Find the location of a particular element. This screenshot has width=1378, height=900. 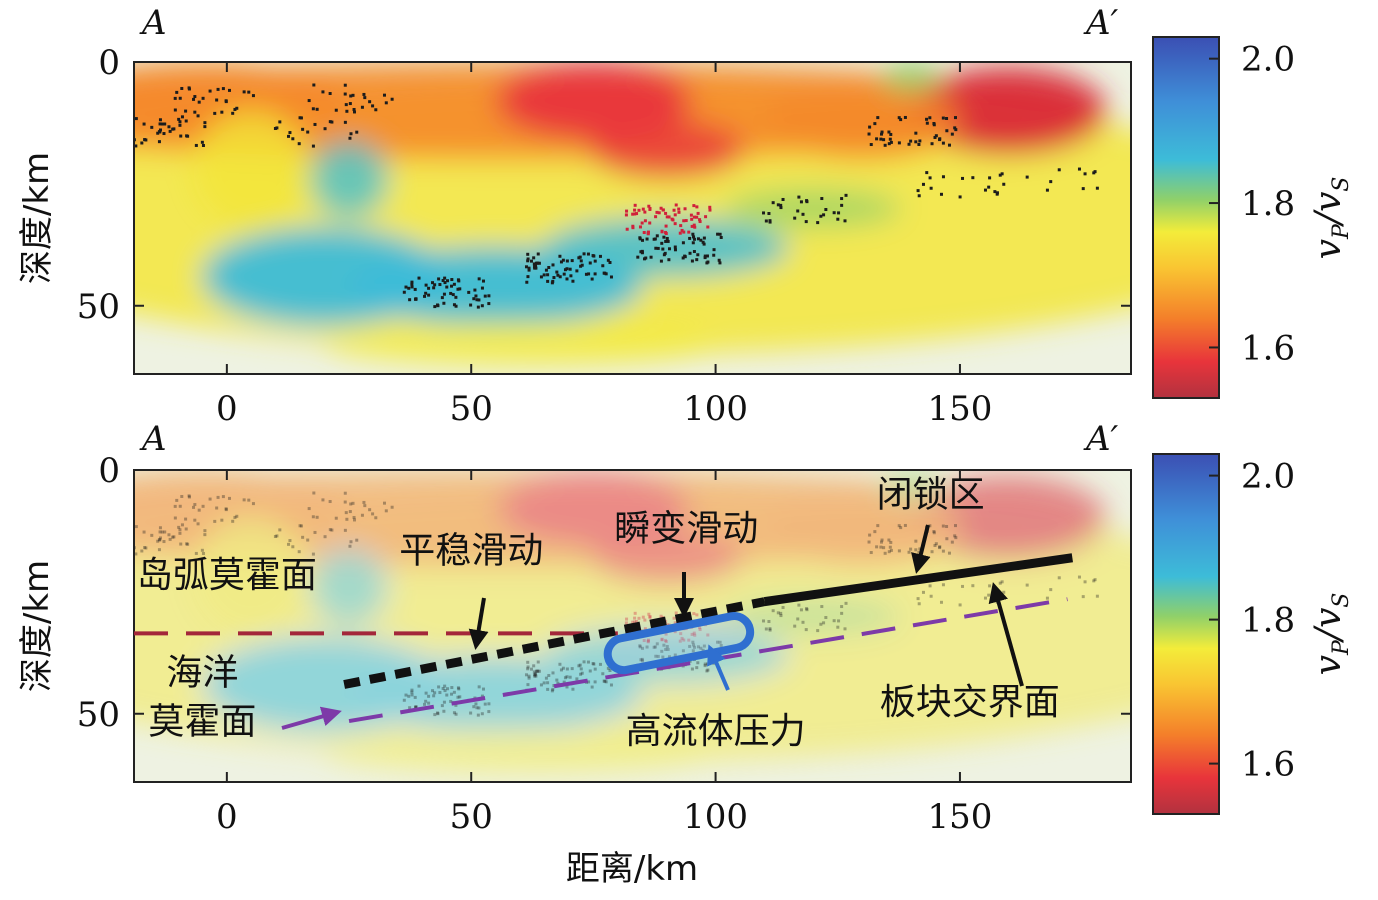

x-tick-label: 100 is located at coordinates (715, 817).